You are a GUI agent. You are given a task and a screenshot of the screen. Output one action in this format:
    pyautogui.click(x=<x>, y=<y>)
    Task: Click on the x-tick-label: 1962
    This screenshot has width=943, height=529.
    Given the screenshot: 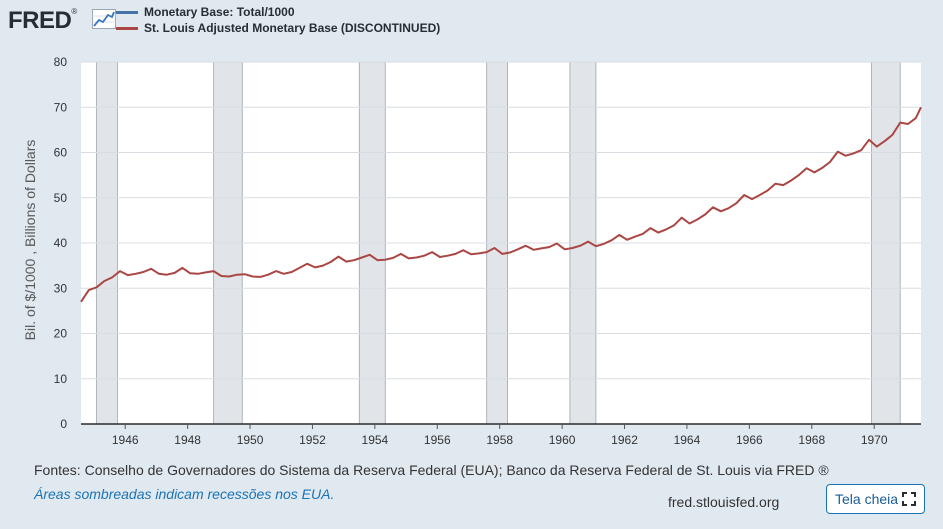 What is the action you would take?
    pyautogui.click(x=624, y=440)
    